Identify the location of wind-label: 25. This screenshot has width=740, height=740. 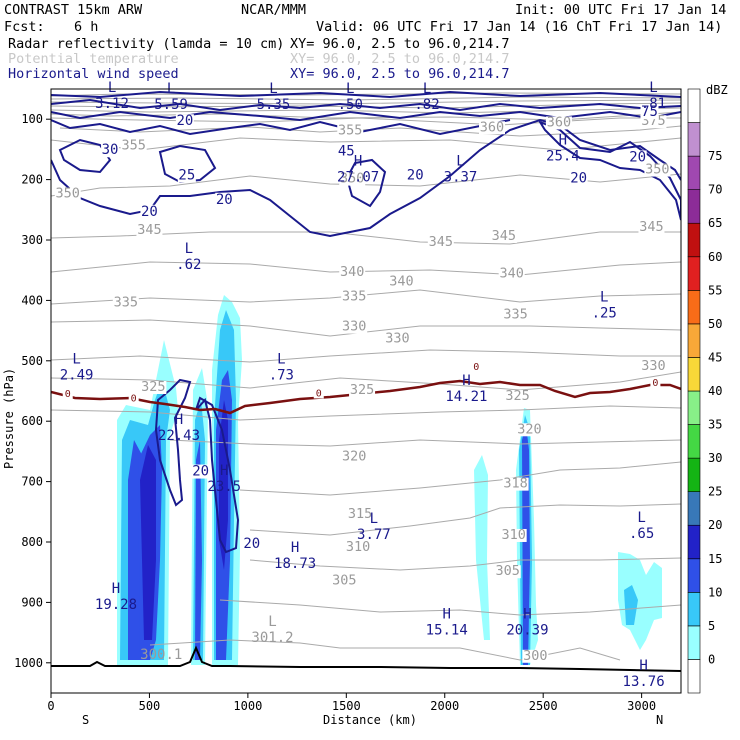
(186, 176).